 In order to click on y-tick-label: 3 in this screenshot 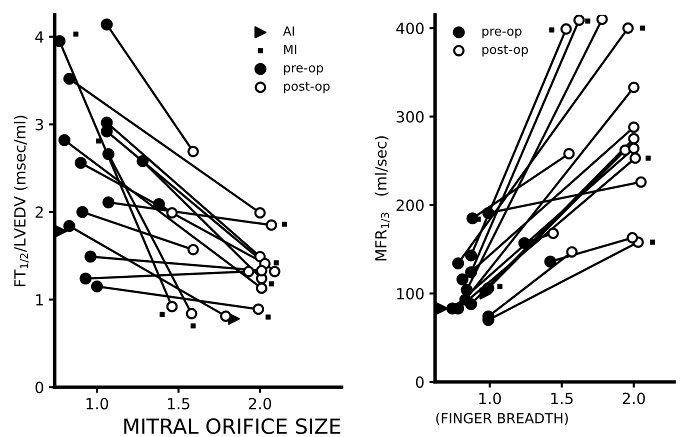, I will do `click(39, 124)`.